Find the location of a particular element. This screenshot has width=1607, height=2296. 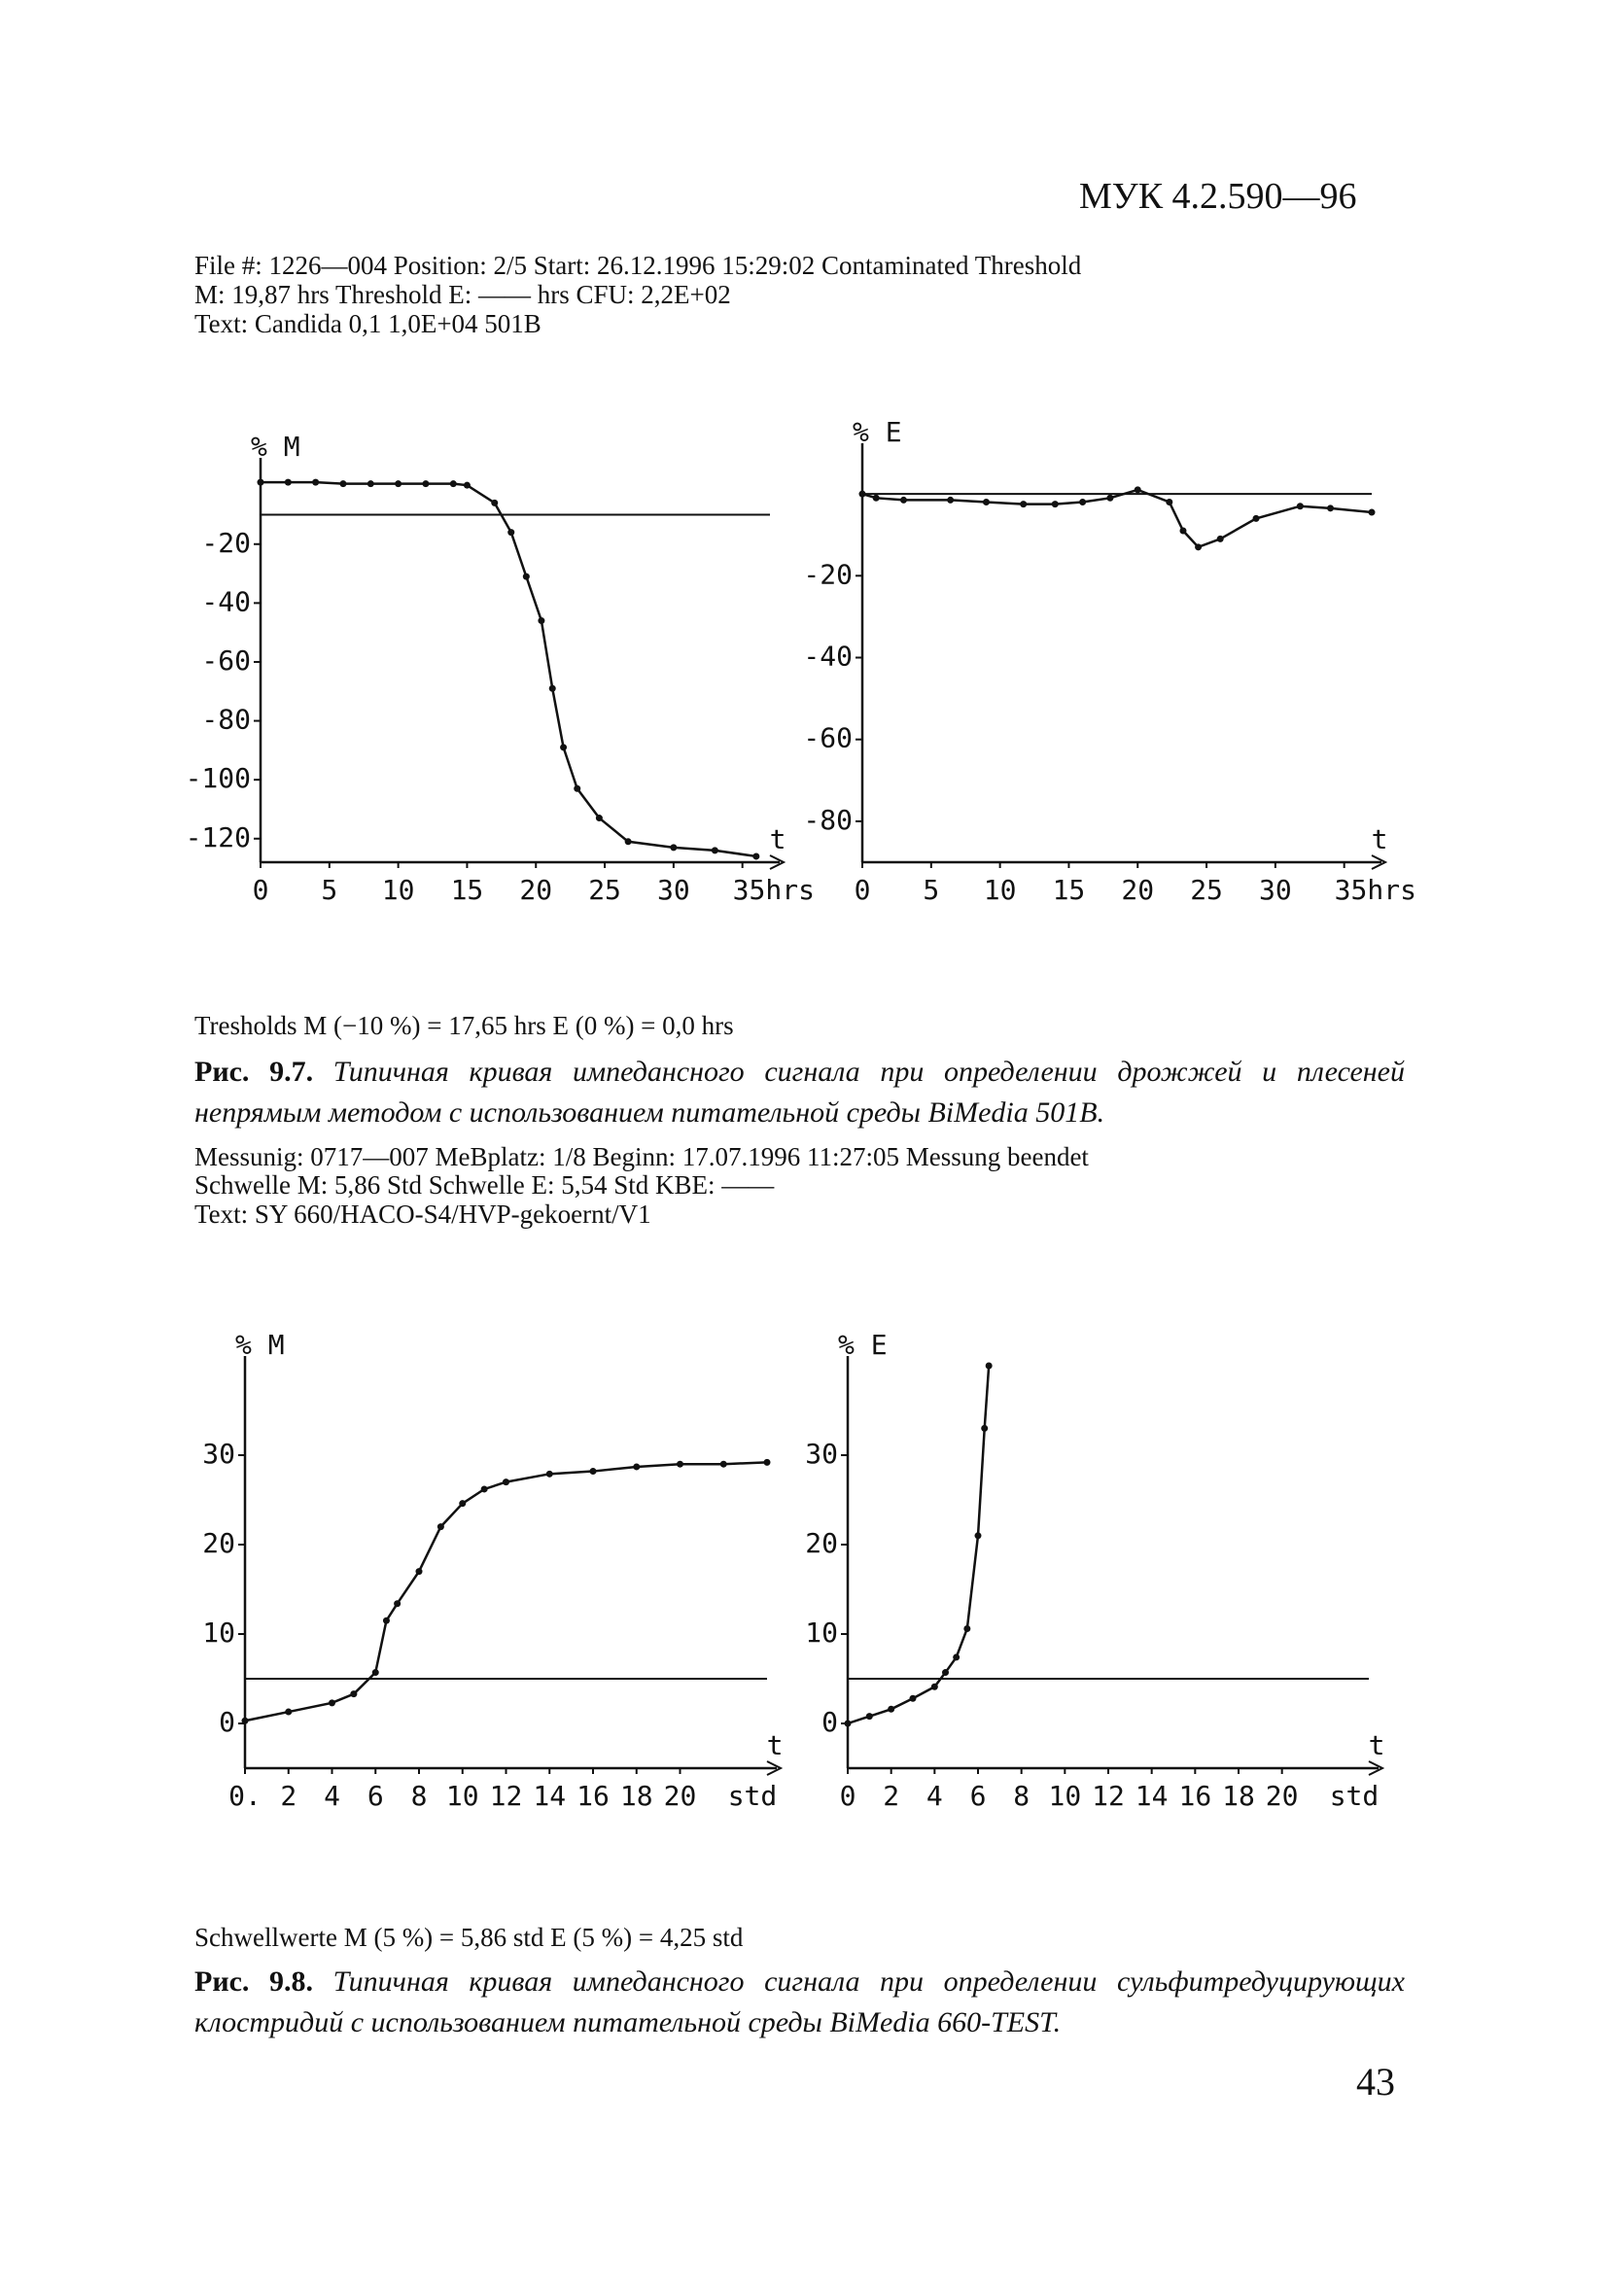

caption-label: Рис. 9.8. is located at coordinates (254, 1982).